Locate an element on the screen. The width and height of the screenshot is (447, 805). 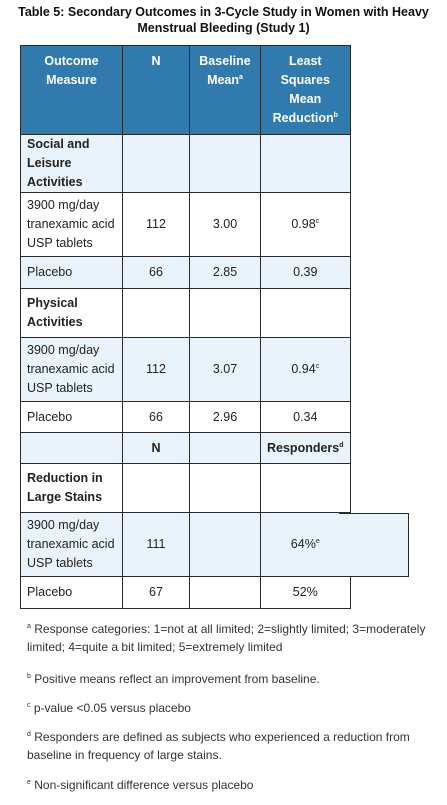
cell-baseline: 2.96 is located at coordinates (225, 417).